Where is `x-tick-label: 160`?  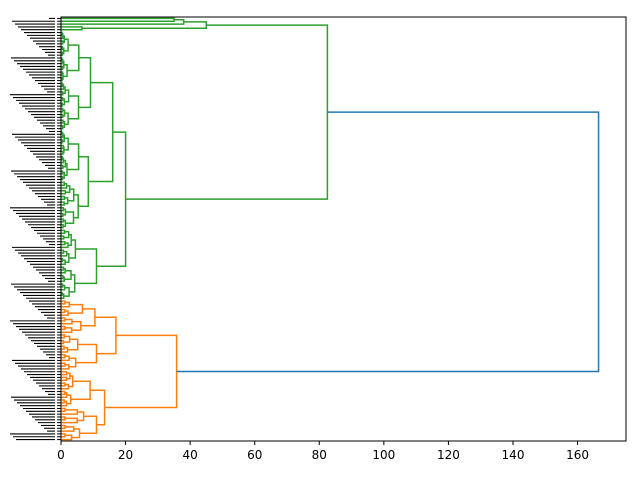
x-tick-label: 160 is located at coordinates (577, 455).